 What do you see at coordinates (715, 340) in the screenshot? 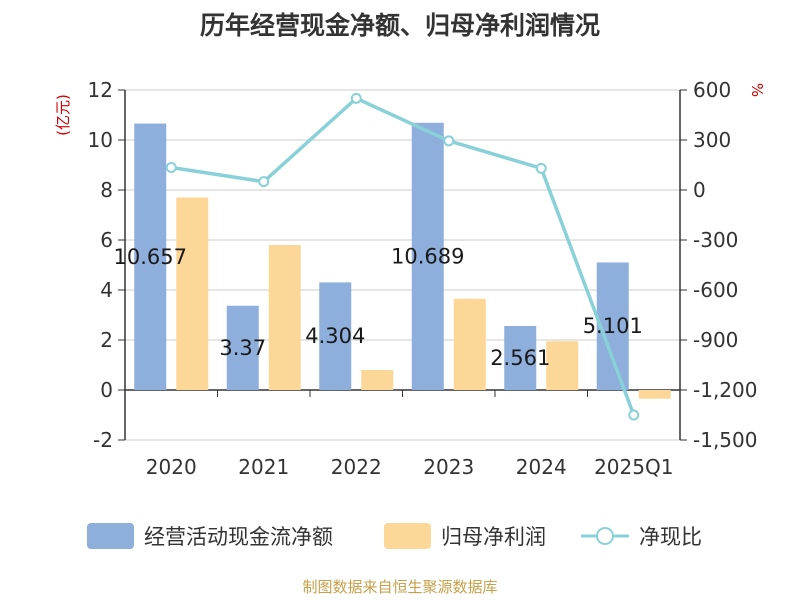
I see `right-tick-label: -900` at bounding box center [715, 340].